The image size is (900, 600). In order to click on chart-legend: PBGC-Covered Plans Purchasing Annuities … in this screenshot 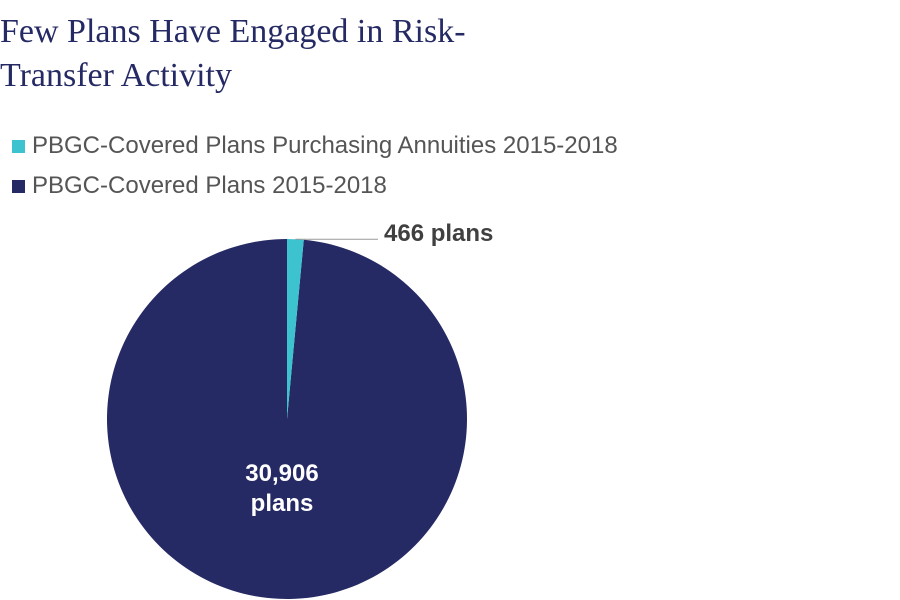, I will do `click(315, 166)`.